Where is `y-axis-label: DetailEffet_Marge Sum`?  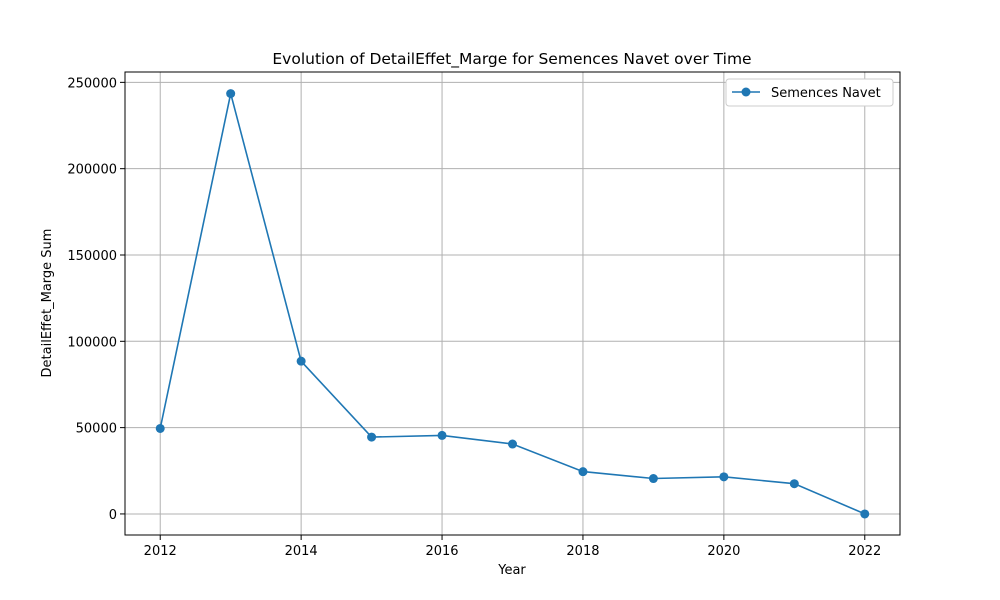 y-axis-label: DetailEffet_Marge Sum is located at coordinates (47, 303).